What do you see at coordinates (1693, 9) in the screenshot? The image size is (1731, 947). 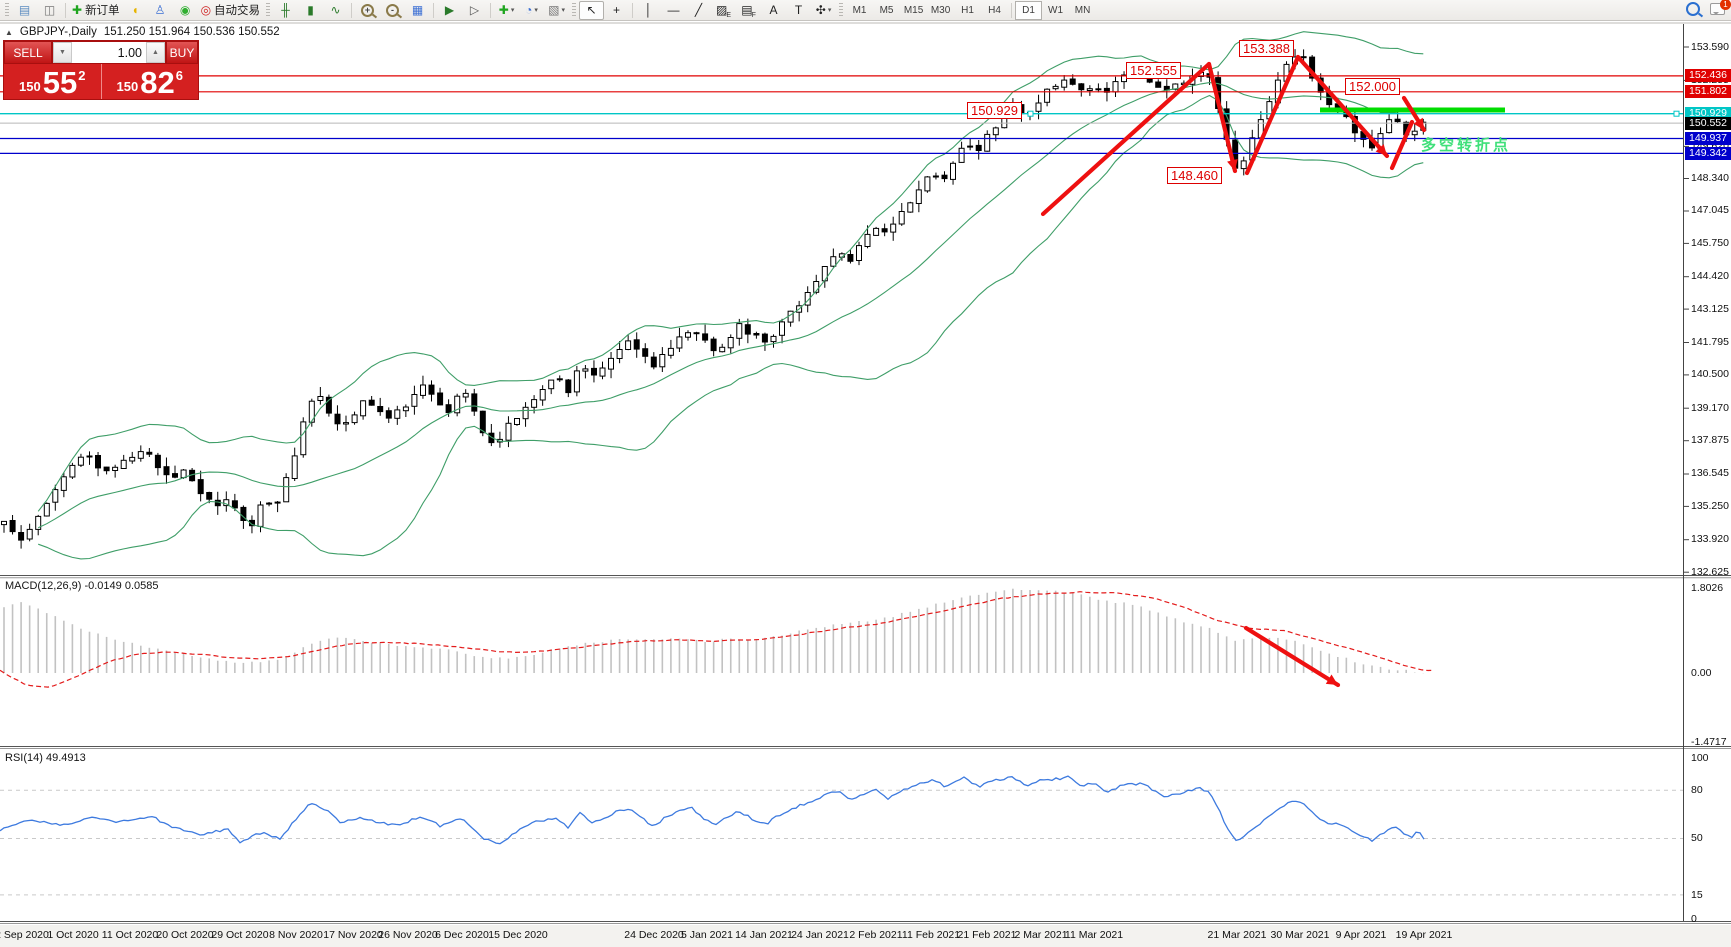 I see `search-icon` at bounding box center [1693, 9].